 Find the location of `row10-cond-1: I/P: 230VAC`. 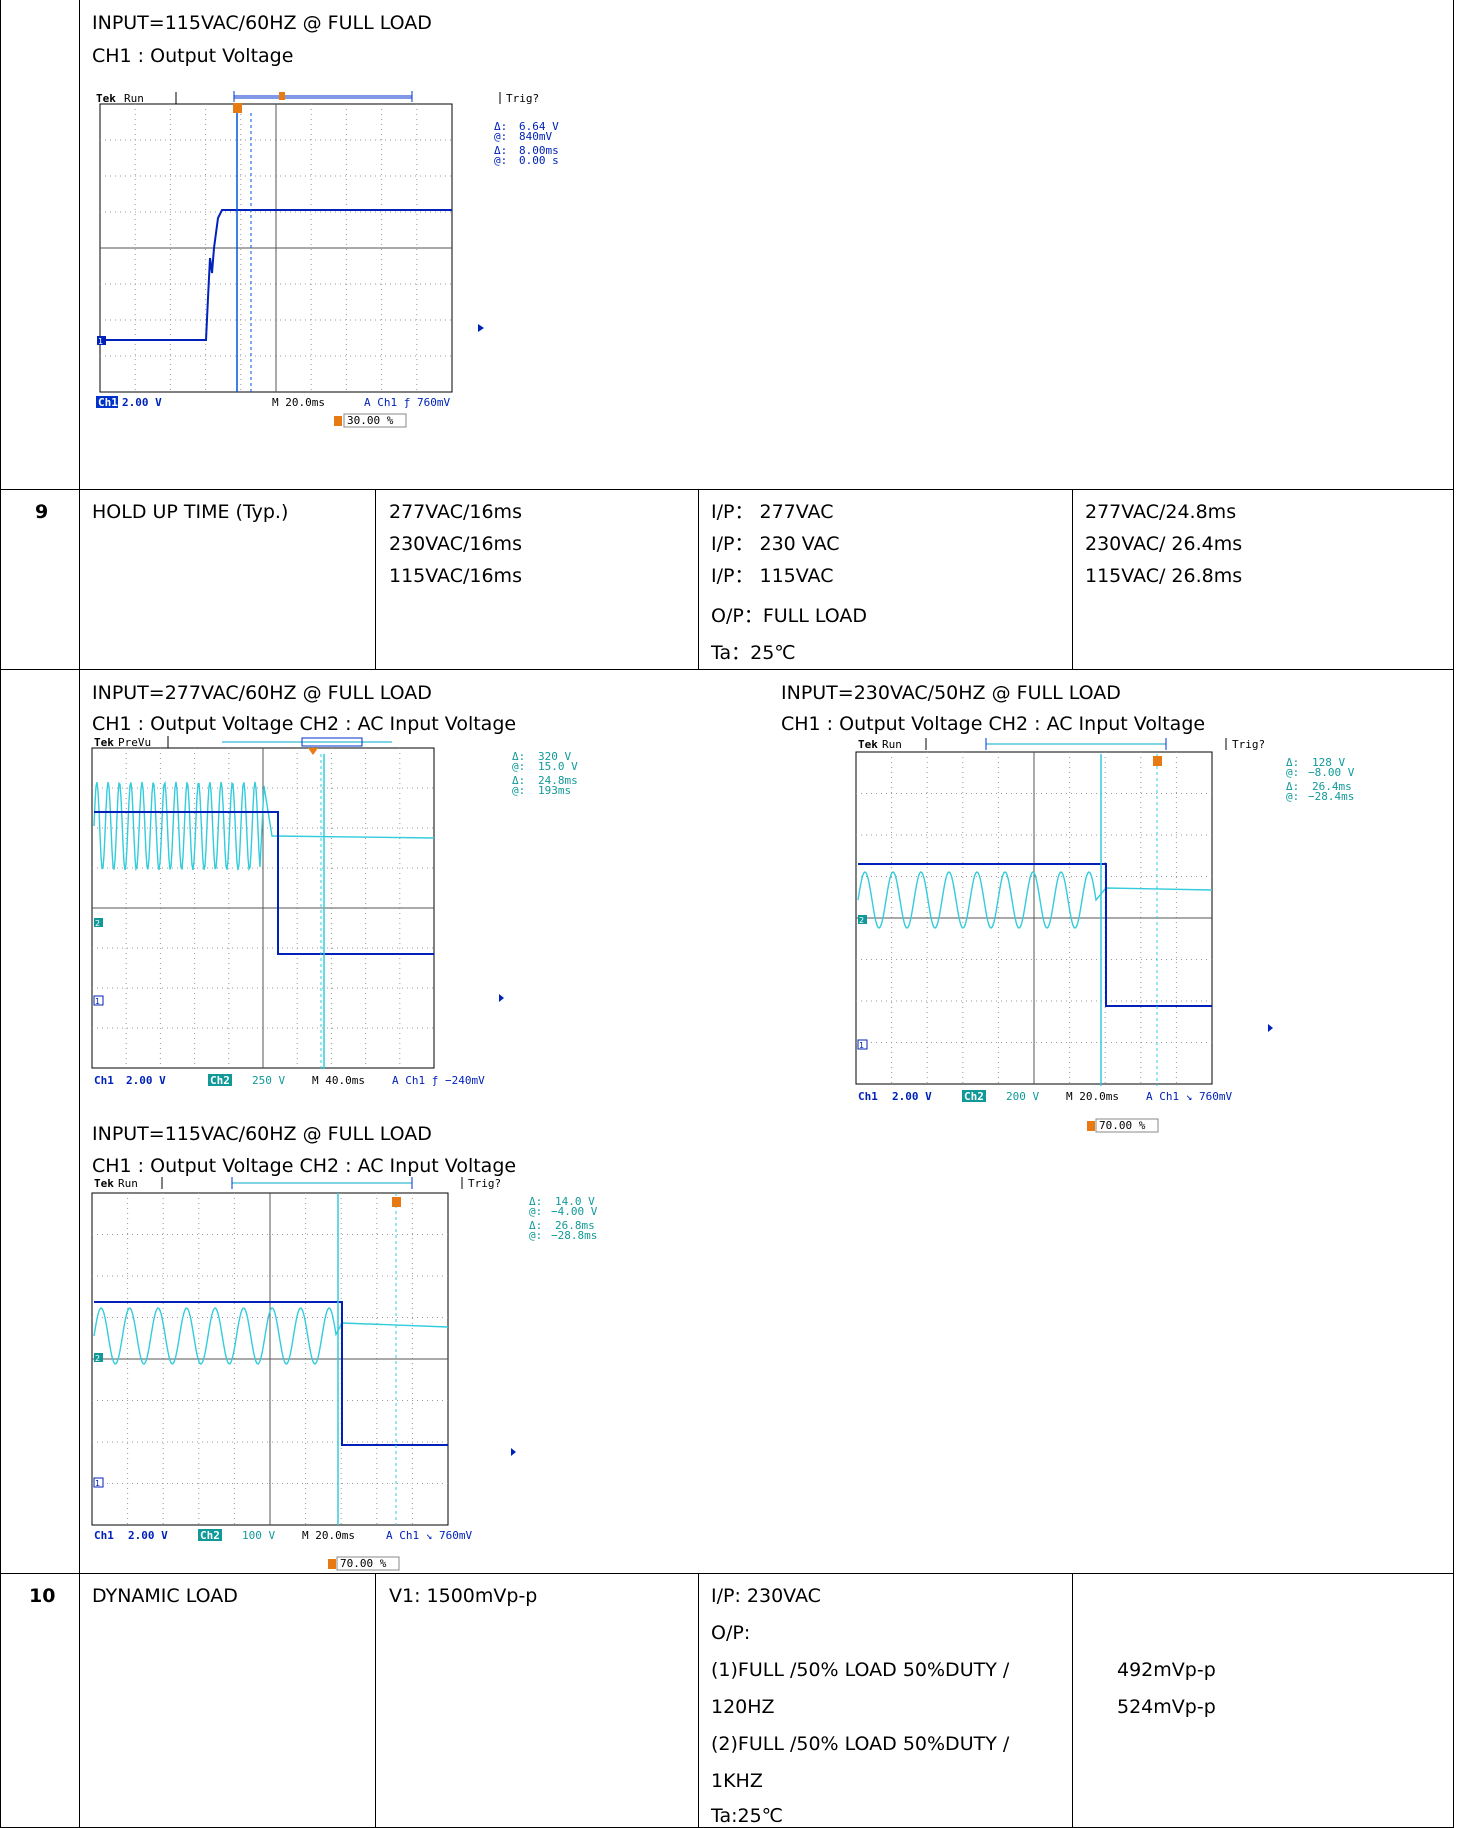

row10-cond-1: I/P: 230VAC is located at coordinates (766, 1596).